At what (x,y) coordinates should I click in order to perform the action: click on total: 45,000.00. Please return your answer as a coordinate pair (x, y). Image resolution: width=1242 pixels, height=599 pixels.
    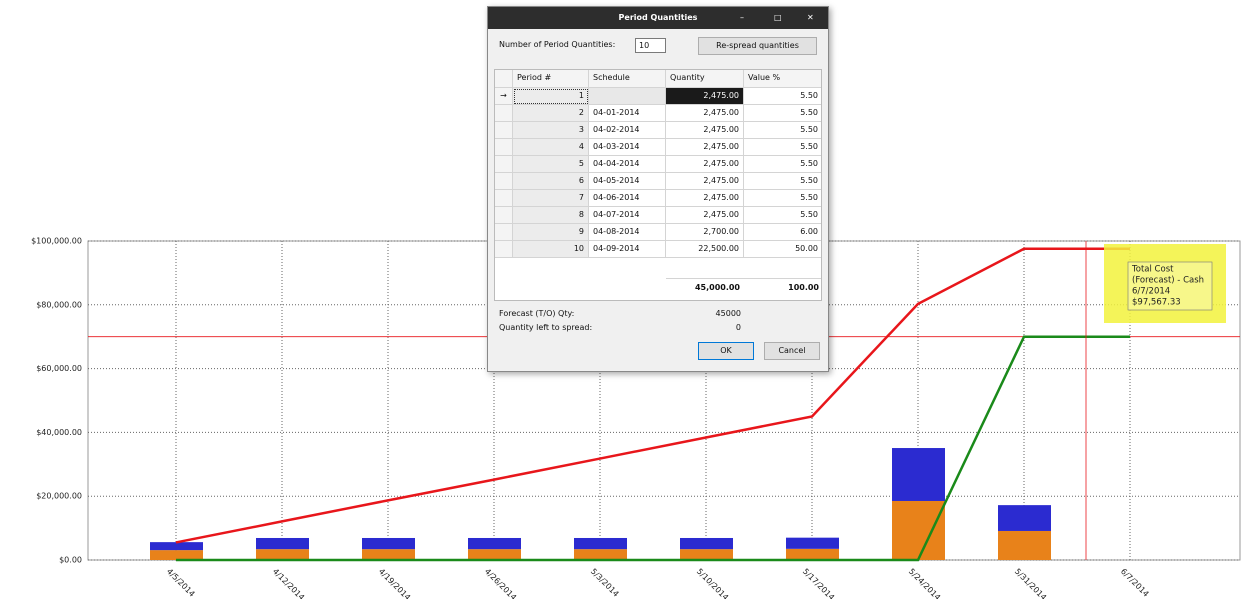
    Looking at the image, I should click on (705, 287).